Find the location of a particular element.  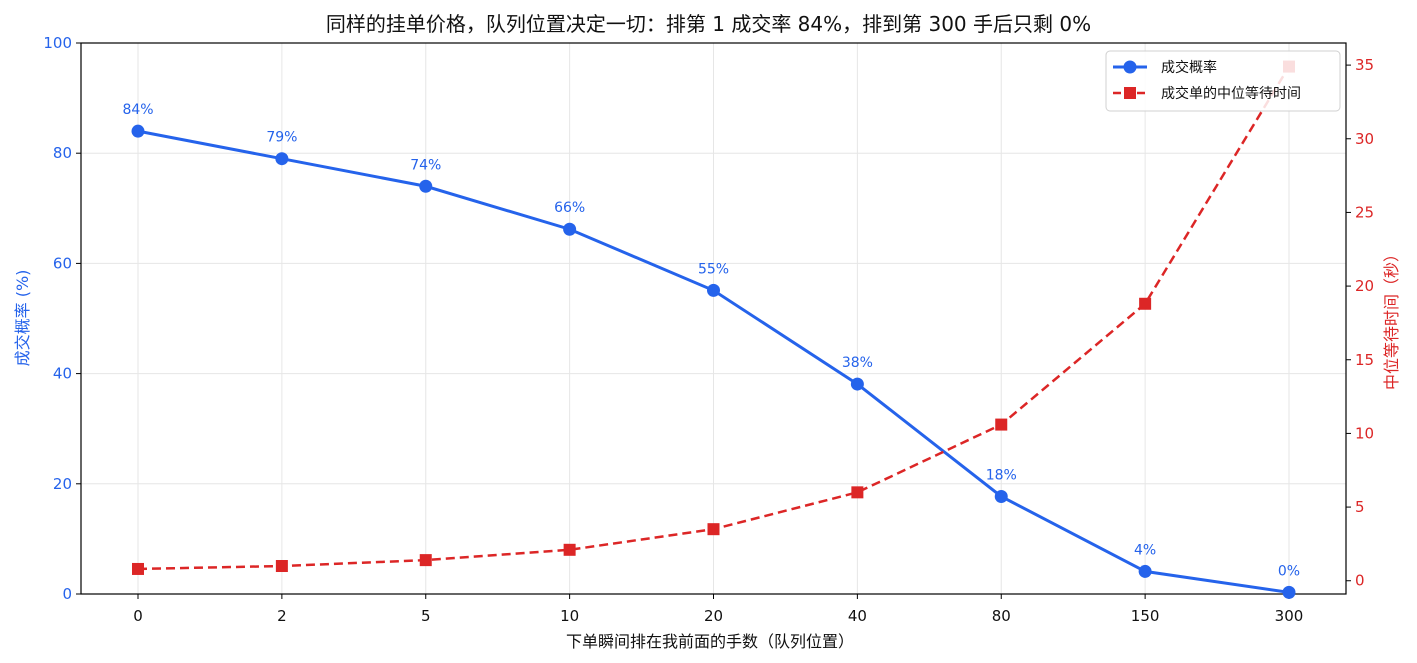

x-tick-label: 5 is located at coordinates (426, 616).